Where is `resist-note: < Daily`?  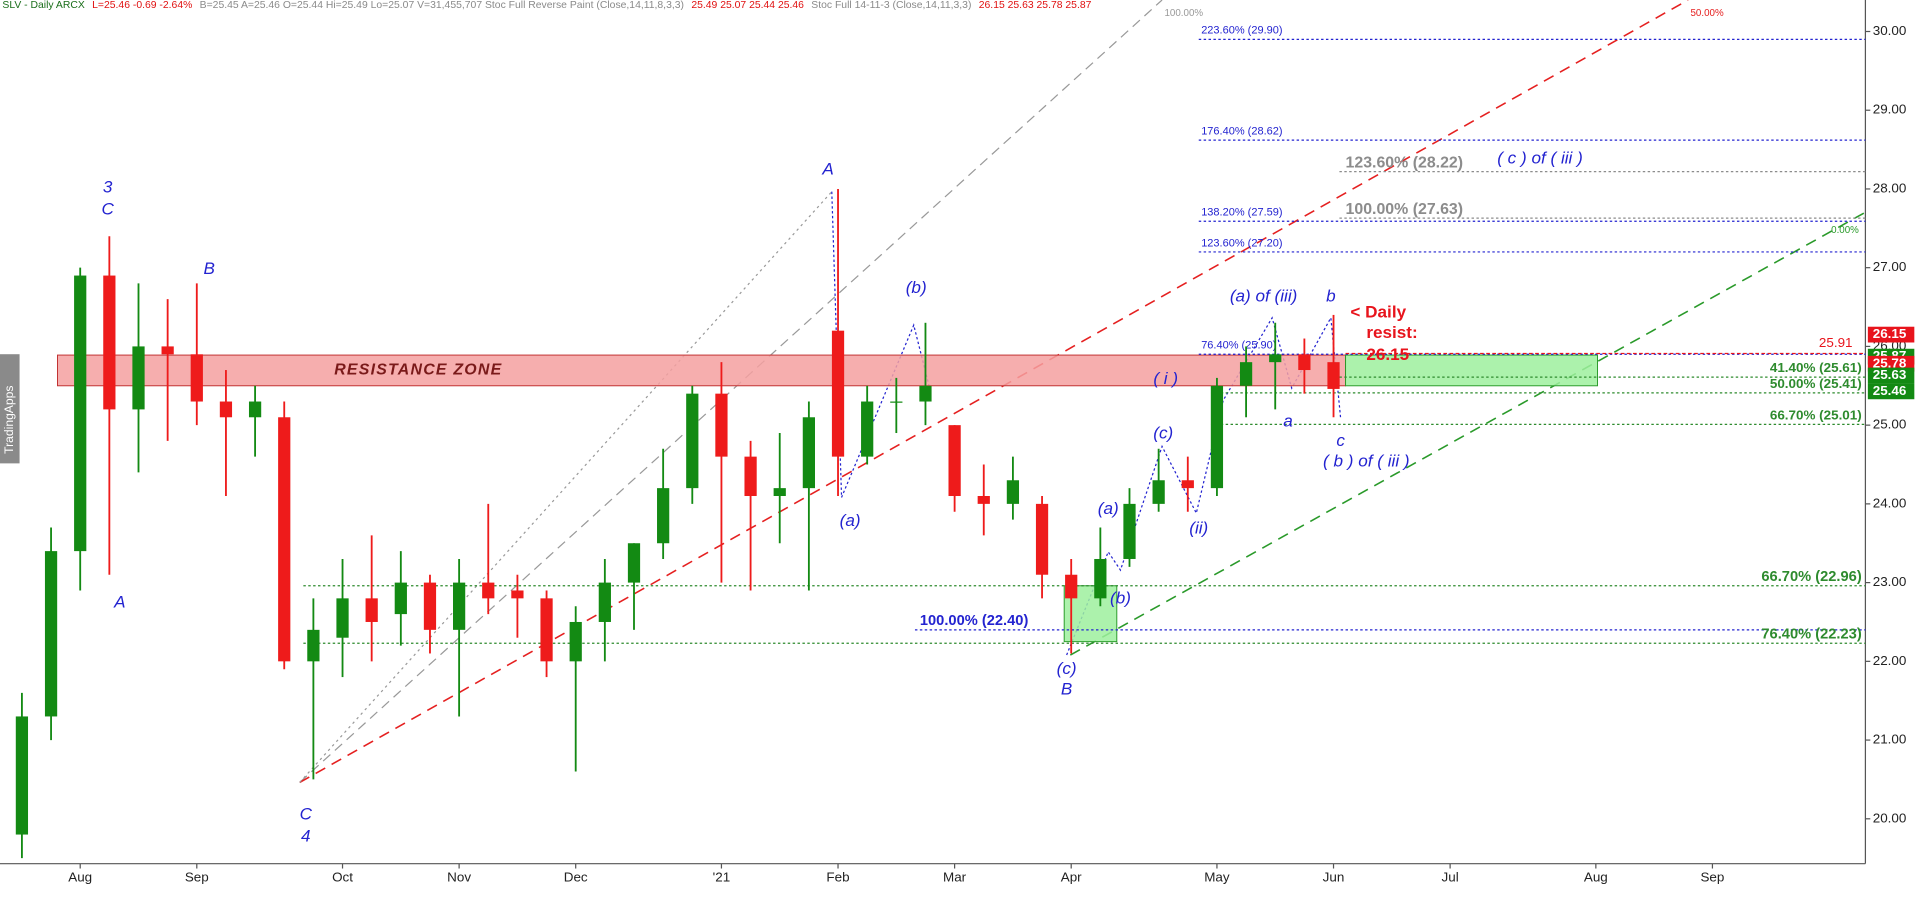 resist-note: < Daily is located at coordinates (1378, 312).